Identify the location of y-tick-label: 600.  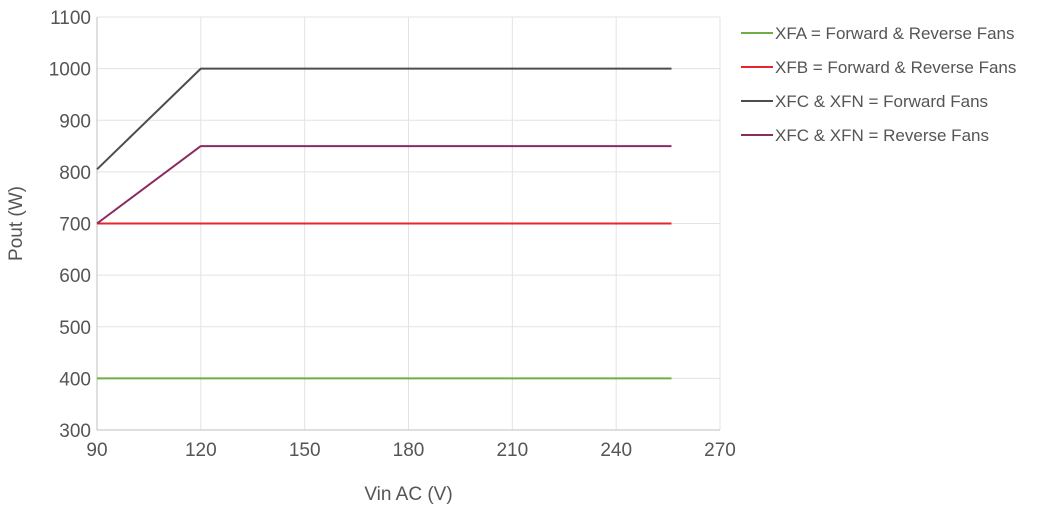
(75, 276).